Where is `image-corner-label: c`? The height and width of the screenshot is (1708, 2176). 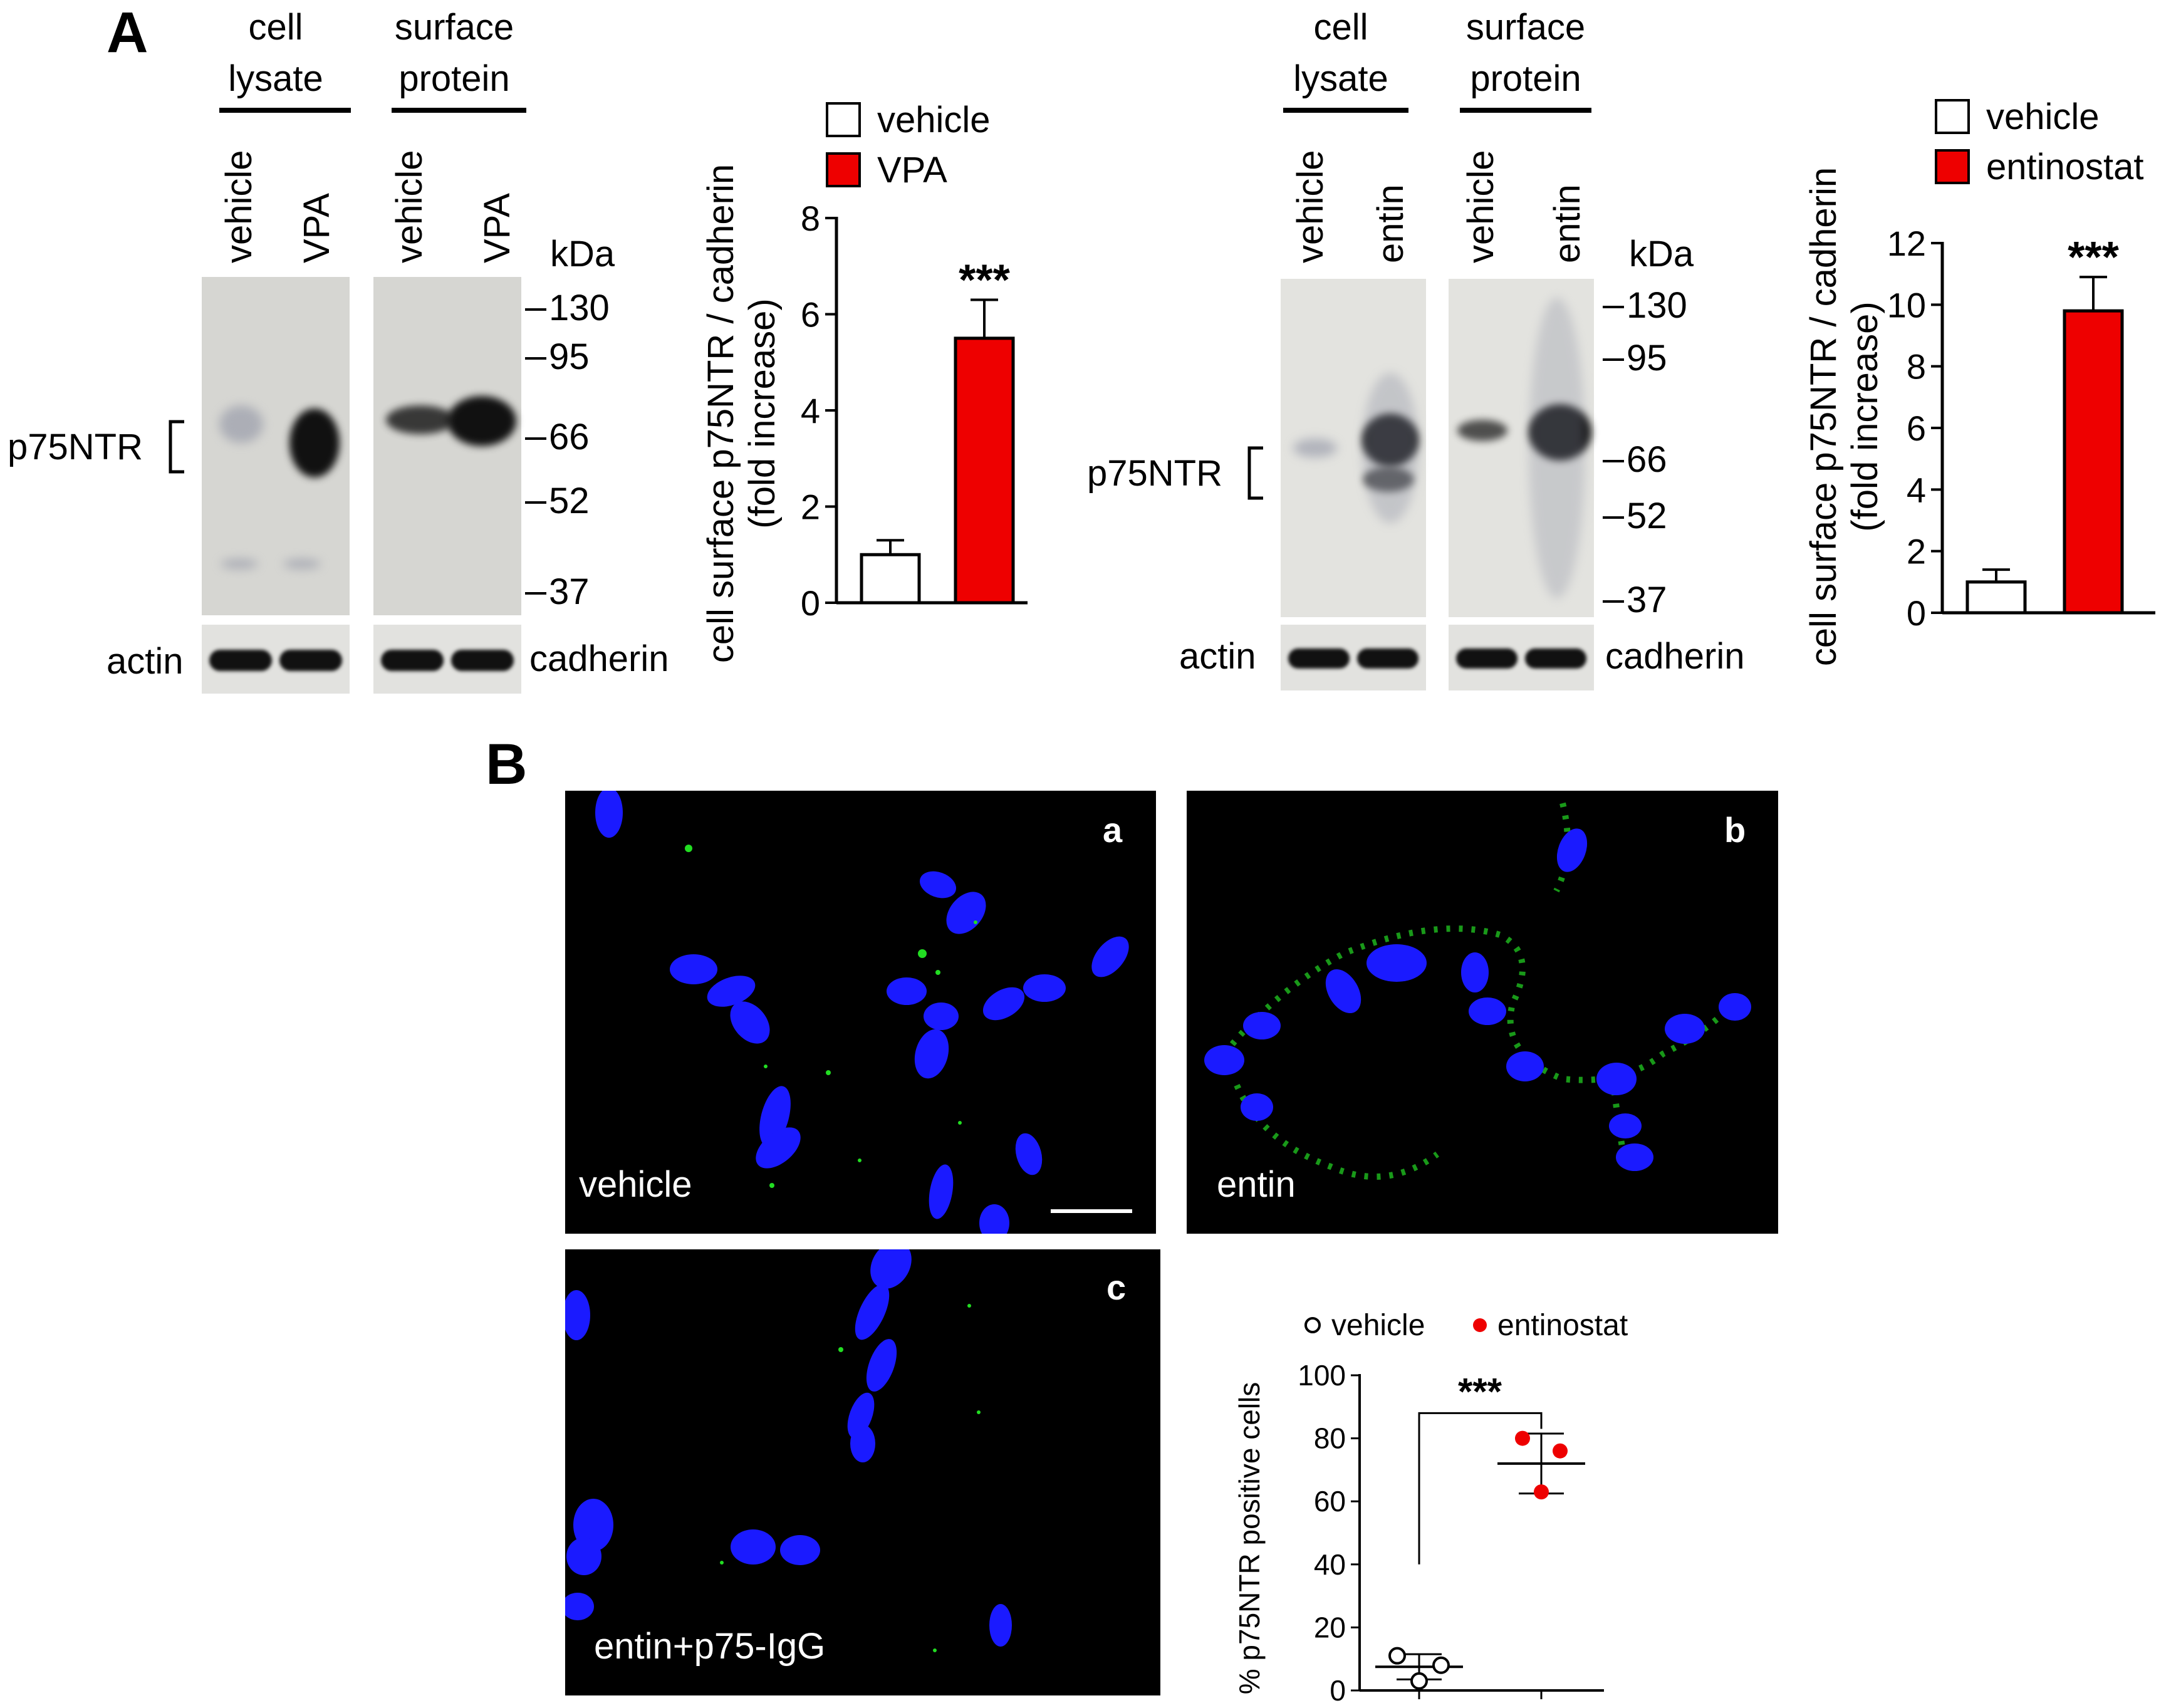 image-corner-label: c is located at coordinates (1116, 1288).